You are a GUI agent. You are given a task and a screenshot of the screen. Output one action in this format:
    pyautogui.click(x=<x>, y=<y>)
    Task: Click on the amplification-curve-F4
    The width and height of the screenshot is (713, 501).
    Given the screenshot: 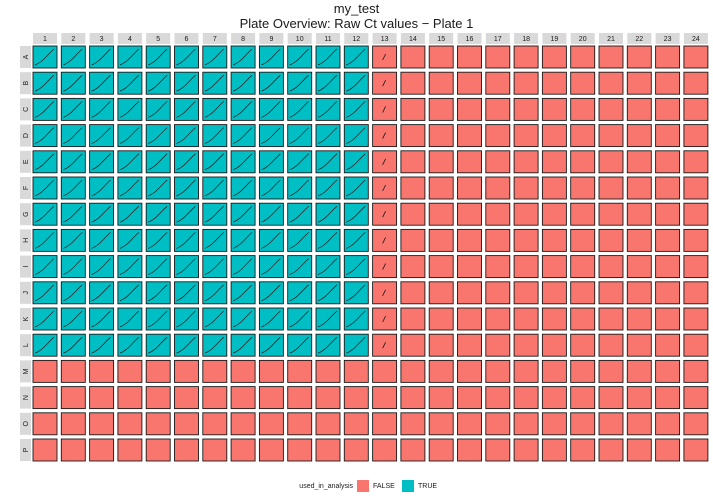 What is the action you would take?
    pyautogui.click(x=129, y=188)
    